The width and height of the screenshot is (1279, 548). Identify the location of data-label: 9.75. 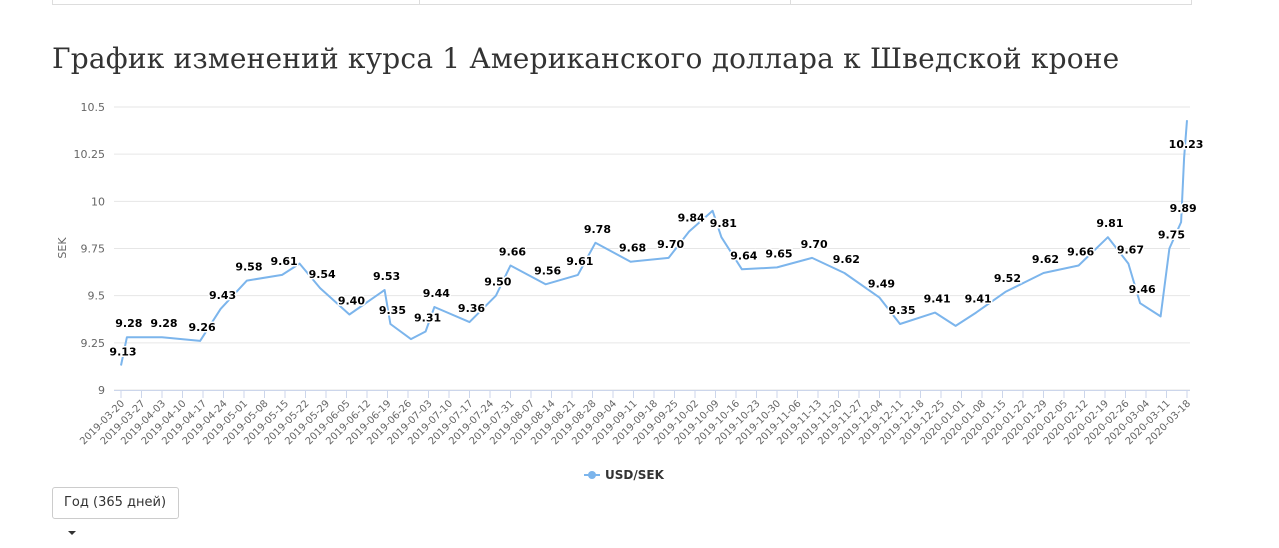
(1171, 235).